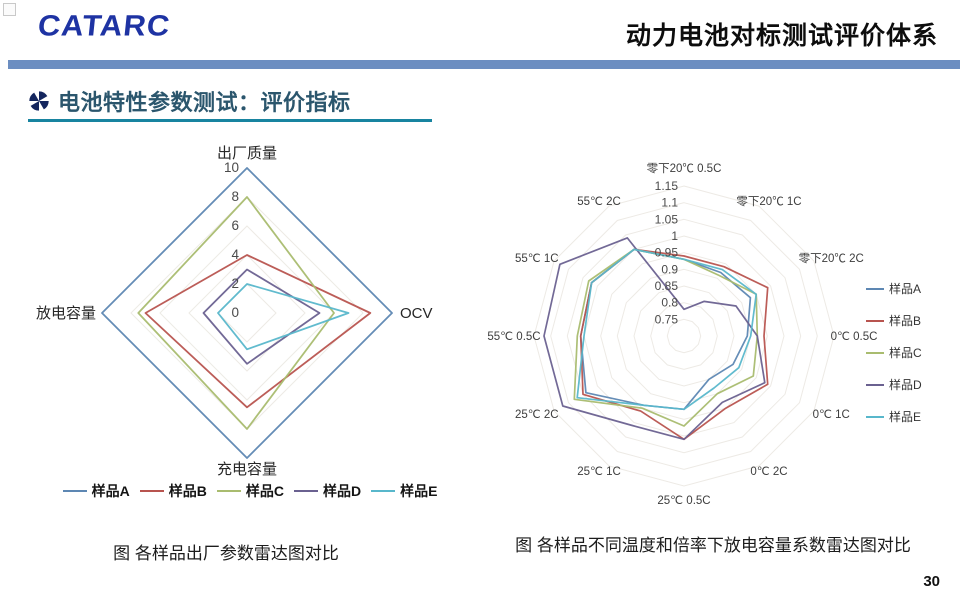 This screenshot has width=960, height=600. Describe the element at coordinates (667, 286) in the screenshot. I see `tick-label: 0.85` at that location.